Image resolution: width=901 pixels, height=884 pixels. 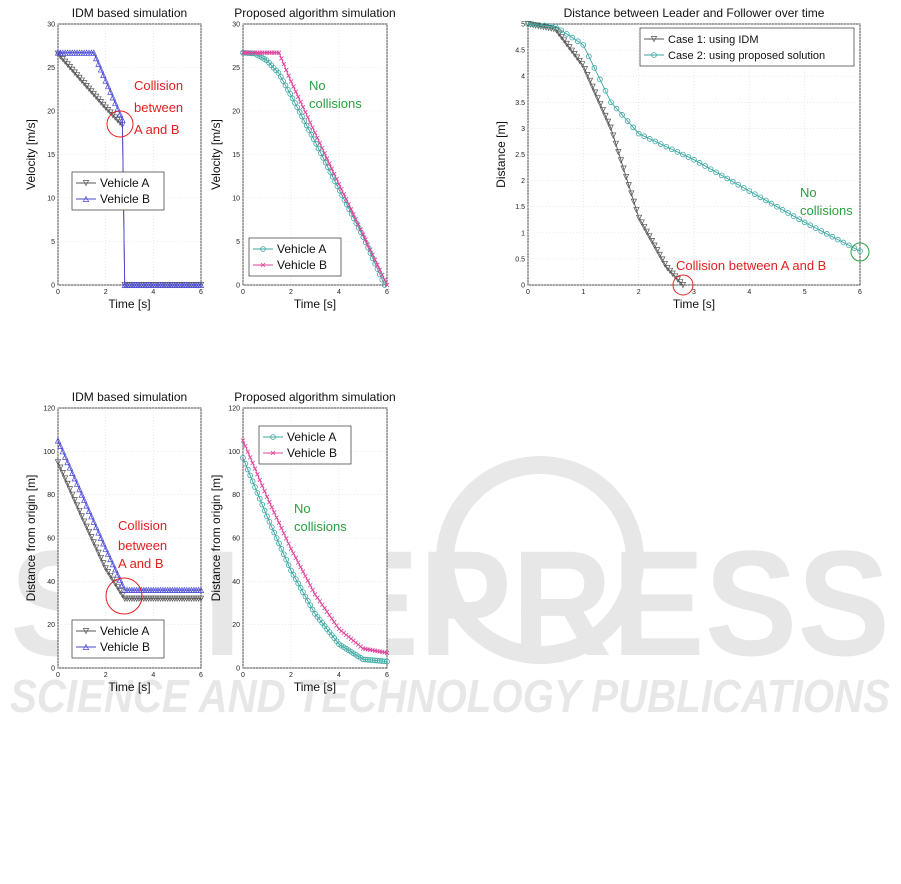 What do you see at coordinates (136, 566) in the screenshot?
I see `annotation: Collision between A and B` at bounding box center [136, 566].